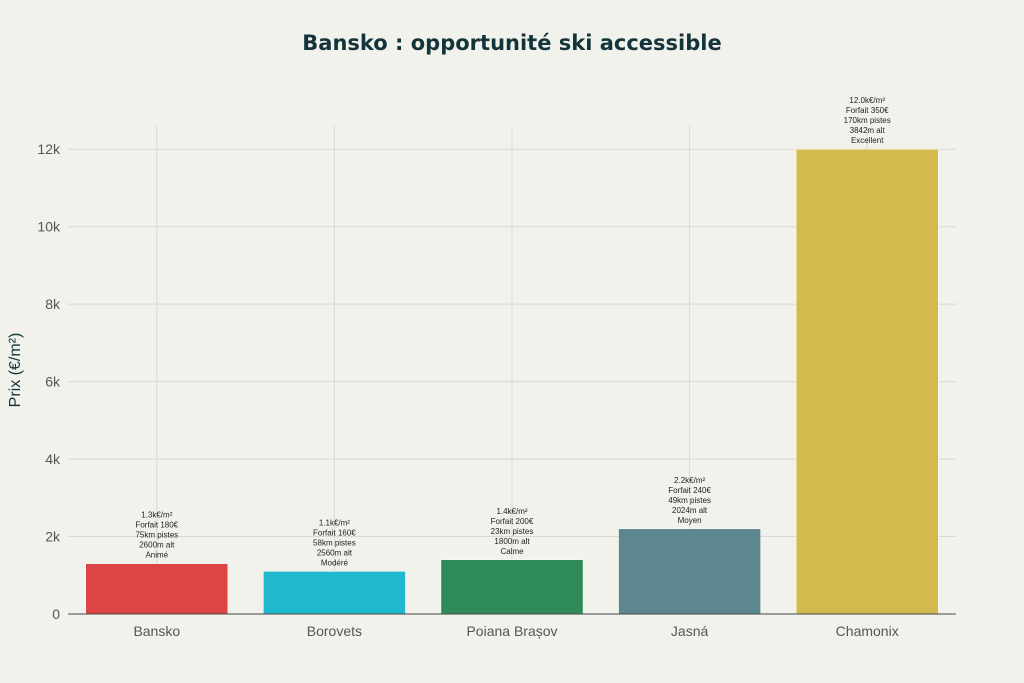  I want to click on annotation-line: 2024m alt, so click(690, 510).